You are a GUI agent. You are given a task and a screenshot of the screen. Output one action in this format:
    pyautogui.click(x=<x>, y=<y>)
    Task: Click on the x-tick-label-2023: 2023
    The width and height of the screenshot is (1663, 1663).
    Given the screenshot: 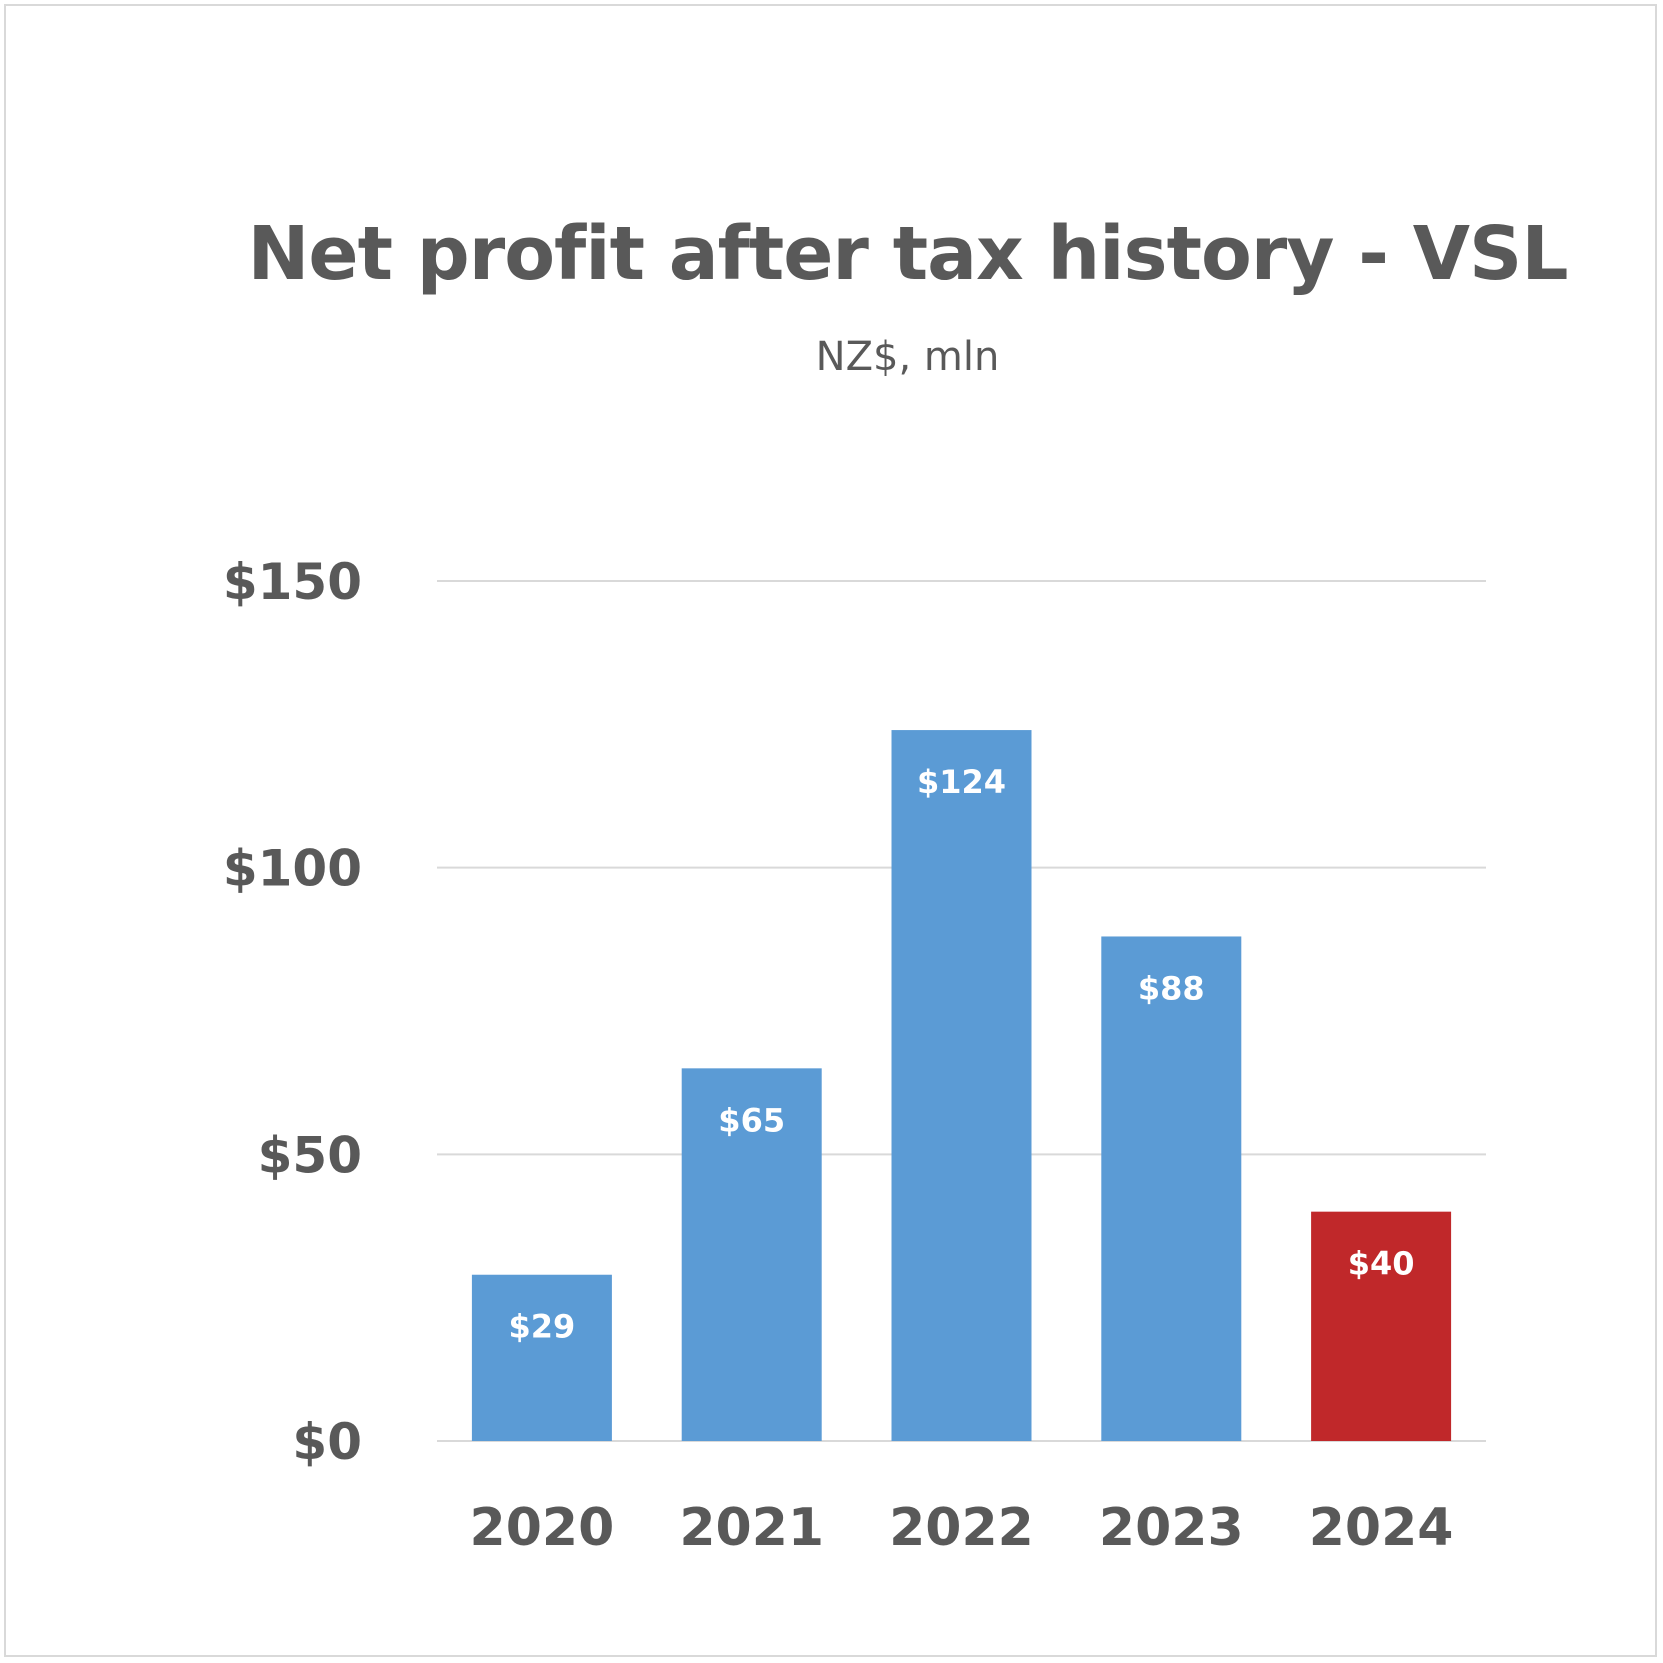 What is the action you would take?
    pyautogui.click(x=1171, y=1528)
    